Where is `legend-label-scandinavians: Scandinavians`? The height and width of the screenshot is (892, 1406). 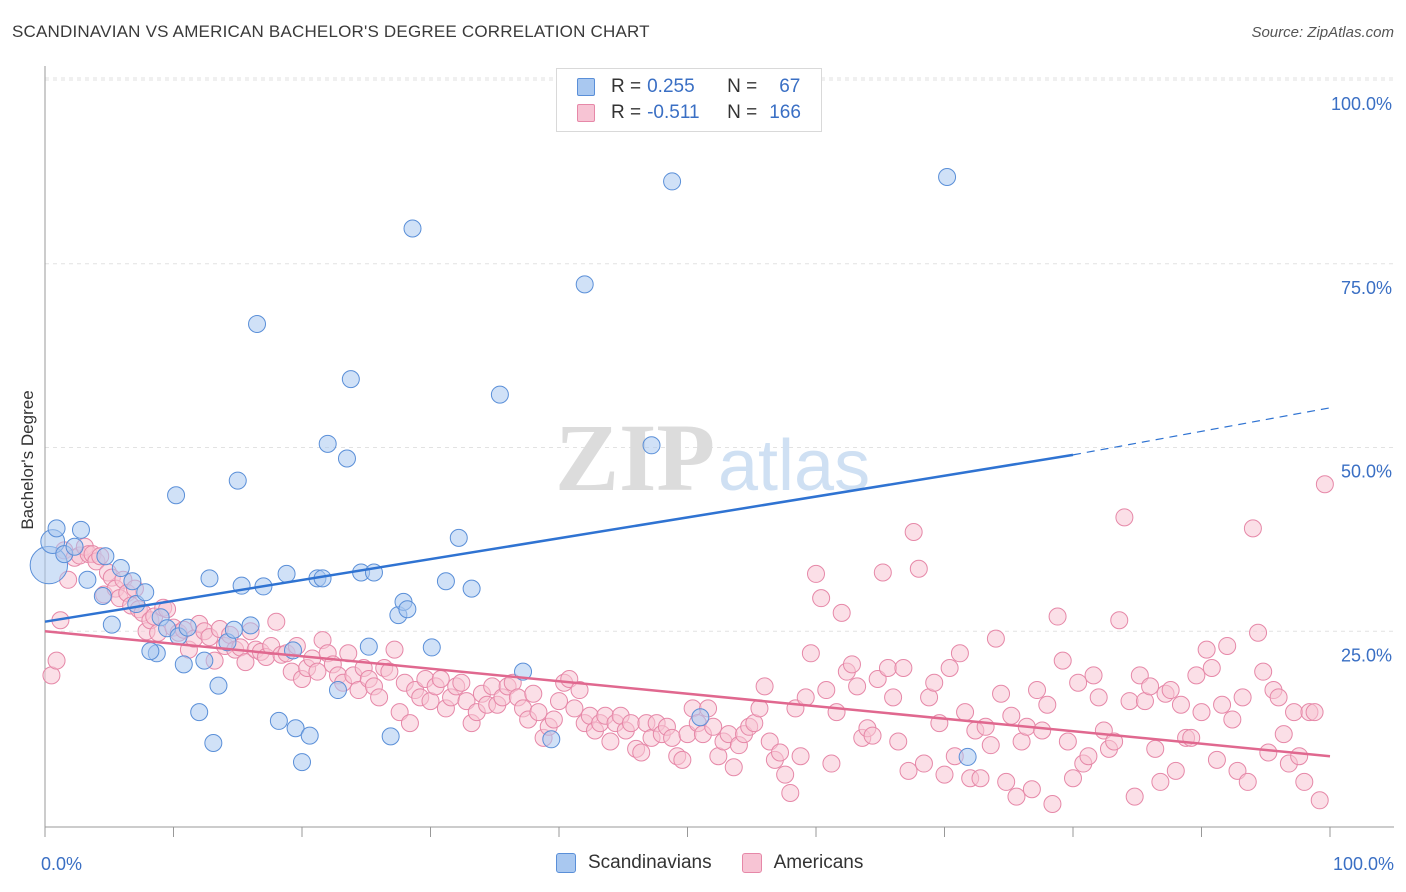 legend-label-scandinavians: Scandinavians is located at coordinates (650, 862).